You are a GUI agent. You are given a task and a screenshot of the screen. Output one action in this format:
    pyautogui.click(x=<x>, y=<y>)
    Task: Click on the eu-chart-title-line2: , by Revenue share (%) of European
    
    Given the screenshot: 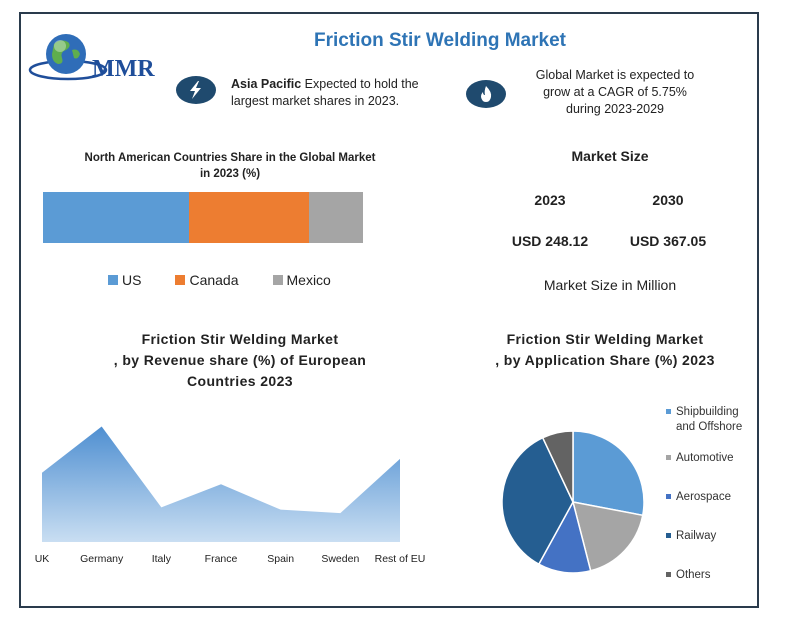 What is the action you would take?
    pyautogui.click(x=240, y=360)
    